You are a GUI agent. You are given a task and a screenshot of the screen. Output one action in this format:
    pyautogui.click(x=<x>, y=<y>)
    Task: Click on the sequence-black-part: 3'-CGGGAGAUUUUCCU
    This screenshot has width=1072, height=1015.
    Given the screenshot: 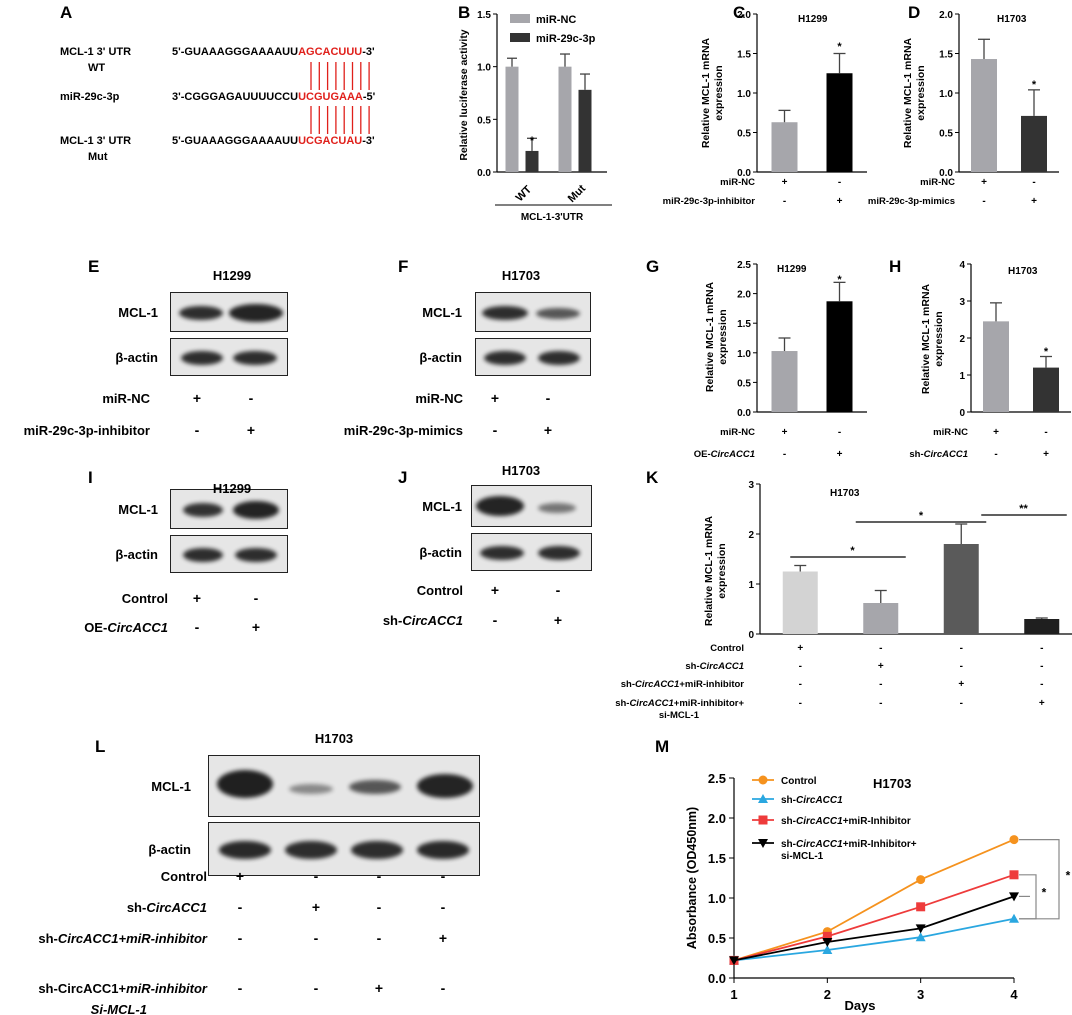 What is the action you would take?
    pyautogui.click(x=235, y=97)
    